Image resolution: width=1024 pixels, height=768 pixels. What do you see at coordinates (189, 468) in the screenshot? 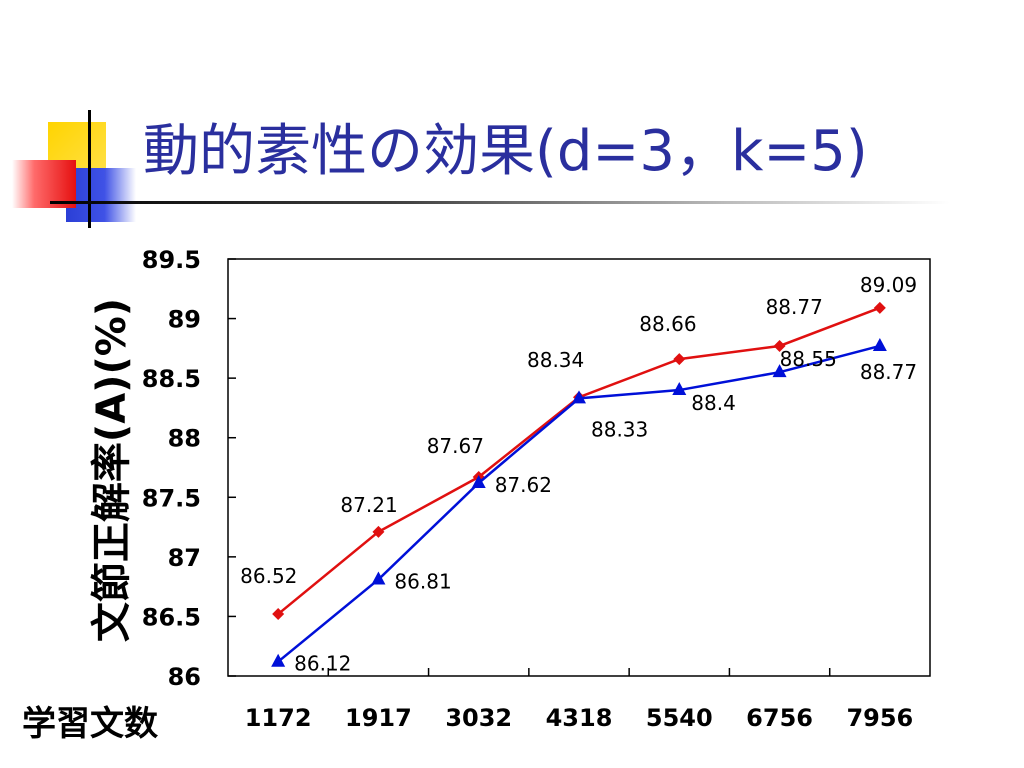
I see `y-axis-ticks: 86 86.5 87 87.5 88 88.5 89 89.5` at bounding box center [189, 468].